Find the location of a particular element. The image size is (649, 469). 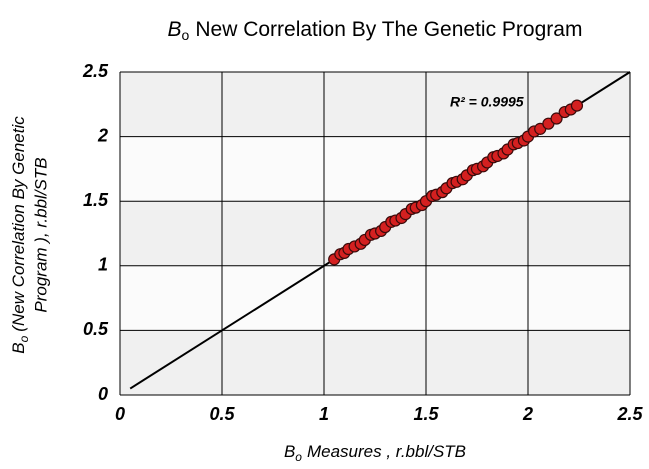

y-tick-label: 0 is located at coordinates (103, 394).